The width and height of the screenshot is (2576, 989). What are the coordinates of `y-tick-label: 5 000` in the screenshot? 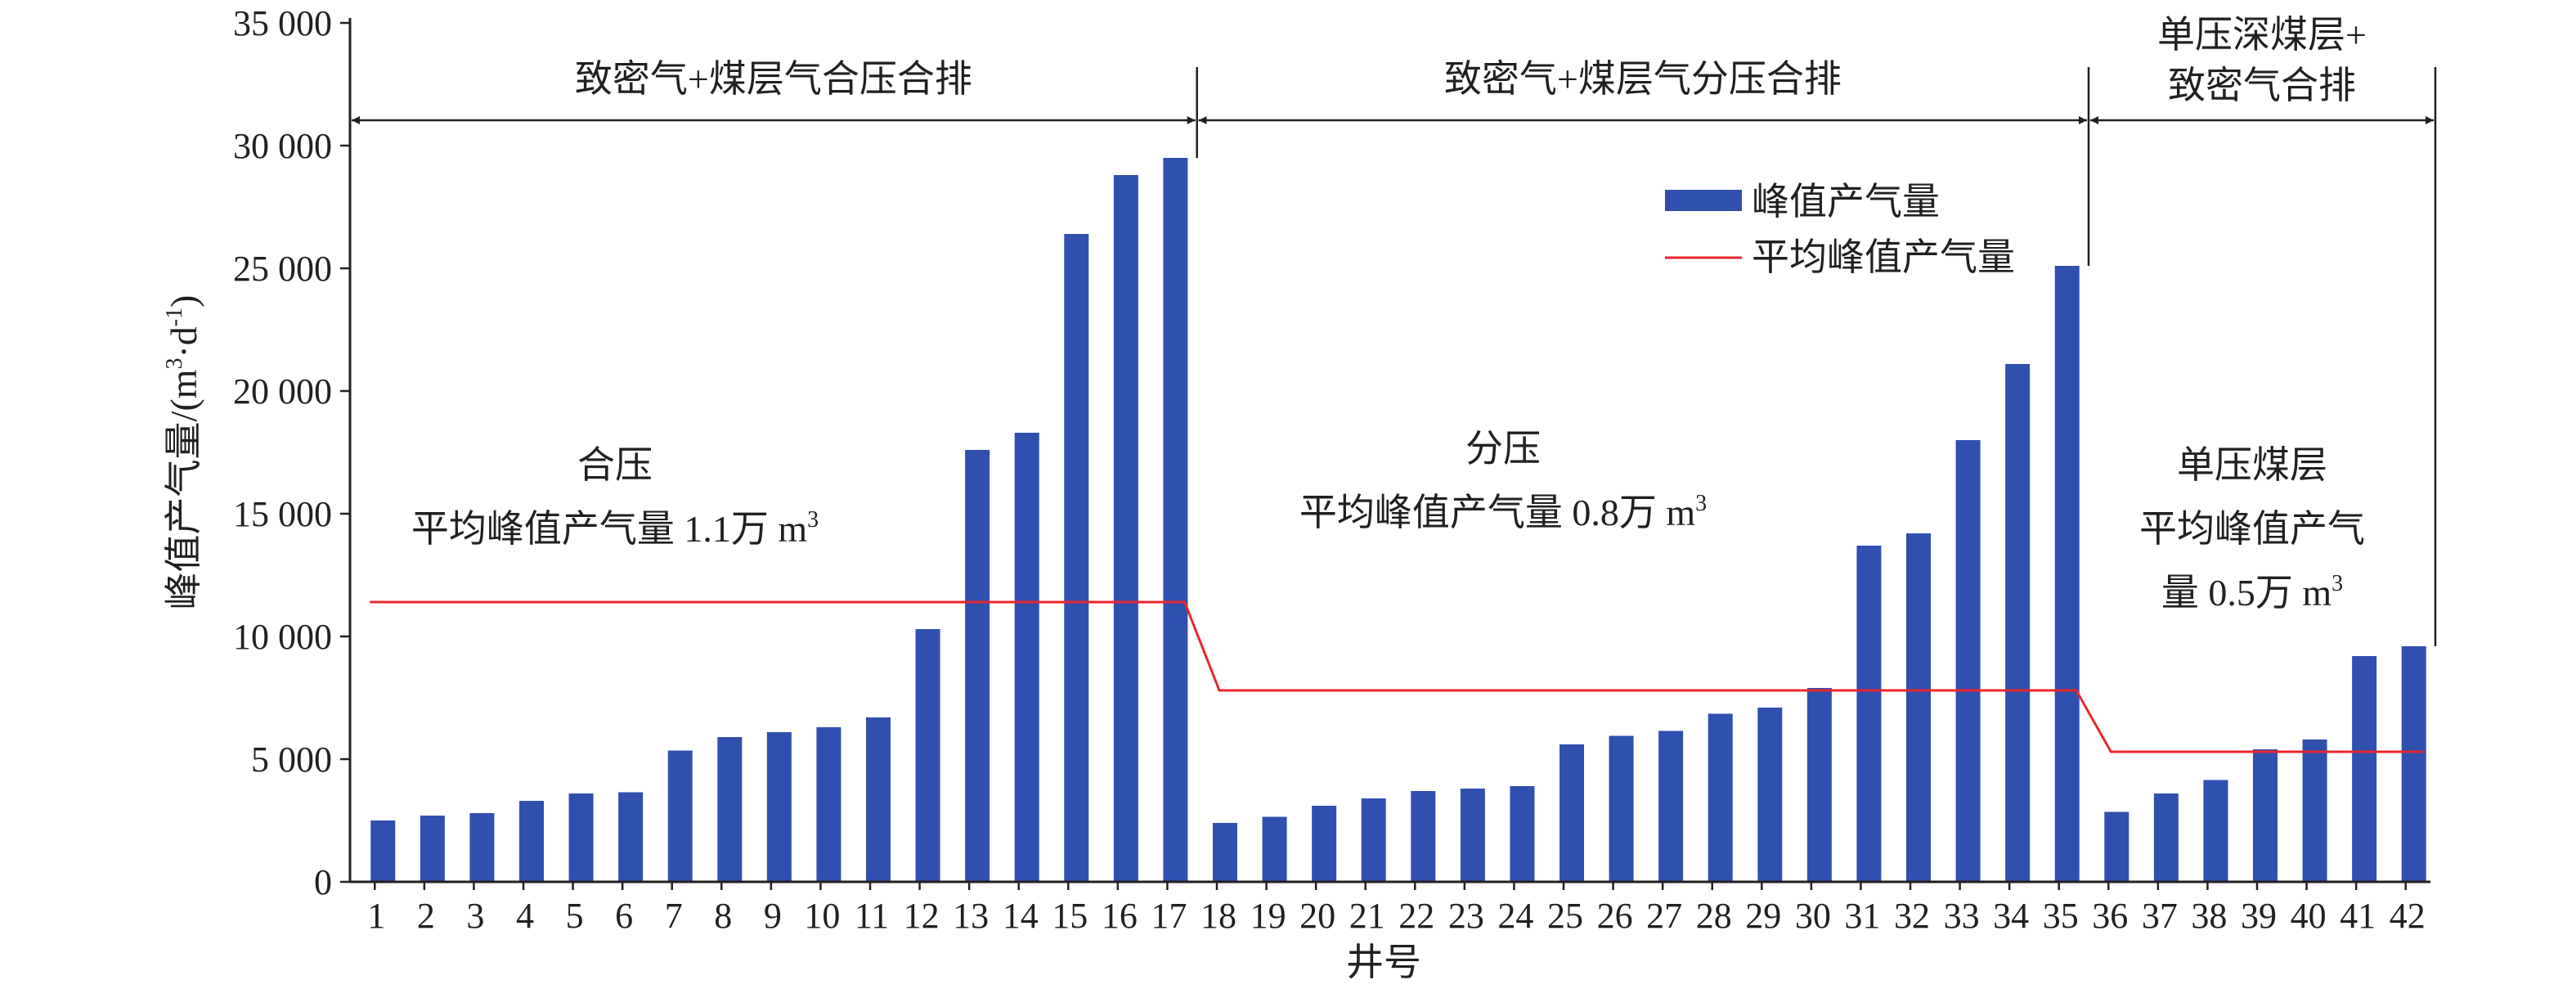 It's located at (291, 760).